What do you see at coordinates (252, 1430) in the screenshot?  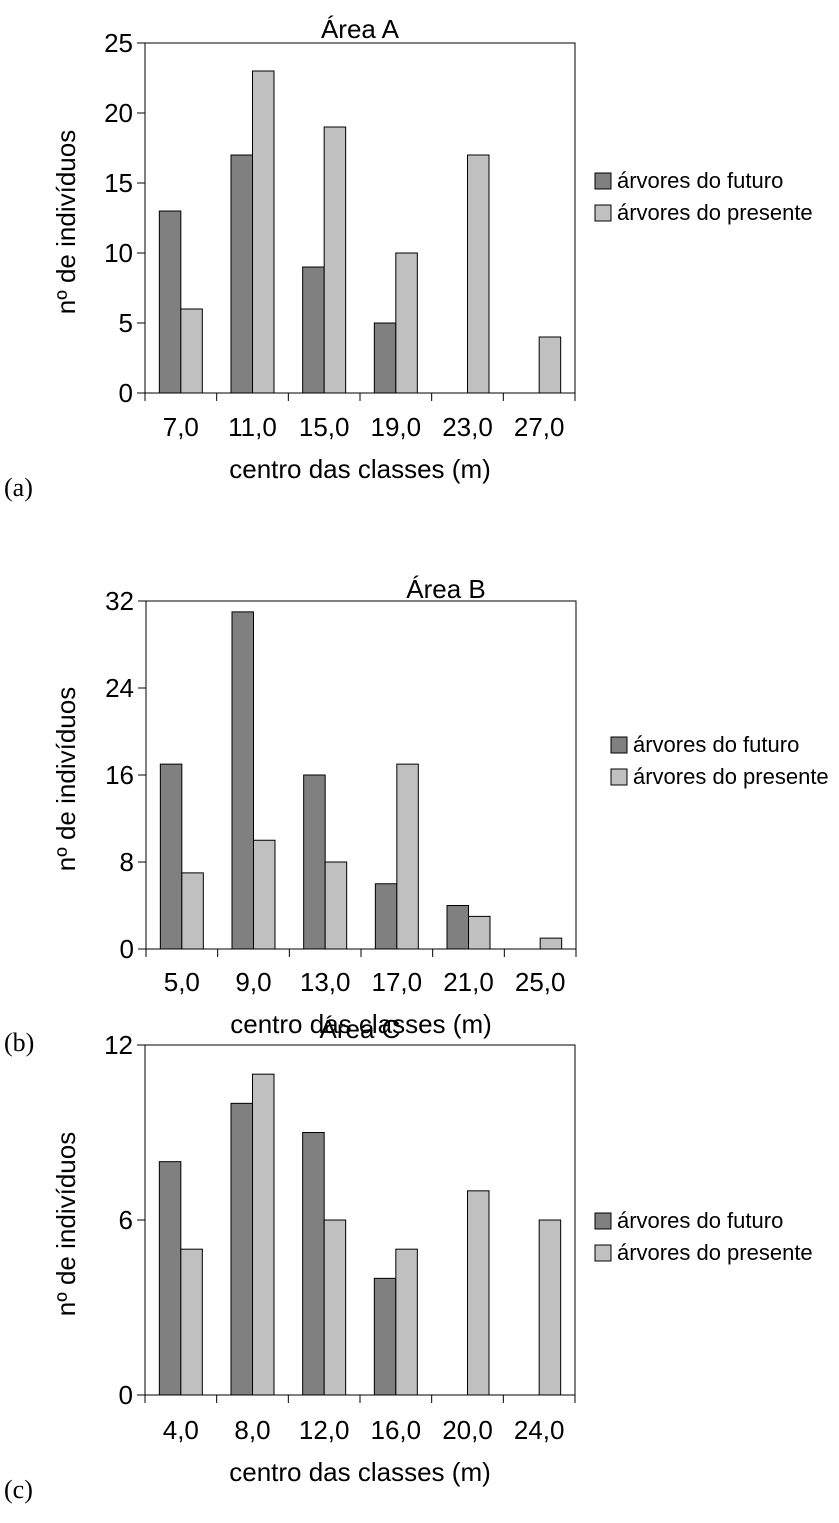 I see `x-tick-label: 8,0` at bounding box center [252, 1430].